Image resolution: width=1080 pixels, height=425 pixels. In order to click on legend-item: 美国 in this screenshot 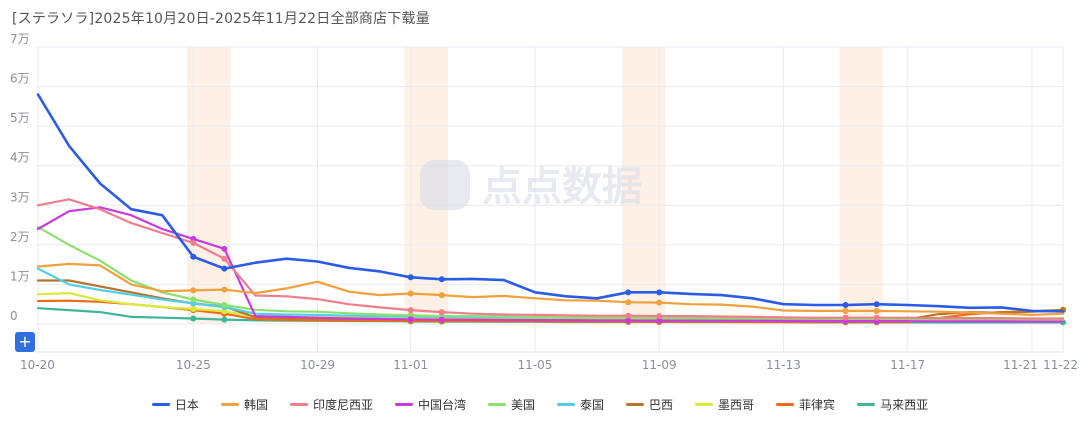, I will do `click(511, 404)`.